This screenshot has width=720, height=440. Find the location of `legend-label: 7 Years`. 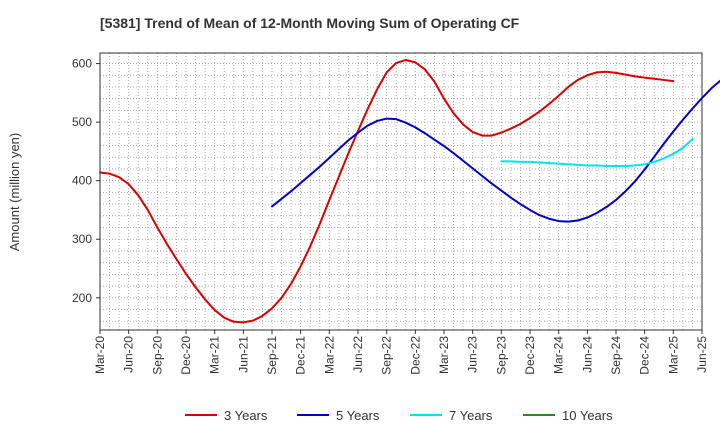

legend-label: 7 Years is located at coordinates (471, 415).